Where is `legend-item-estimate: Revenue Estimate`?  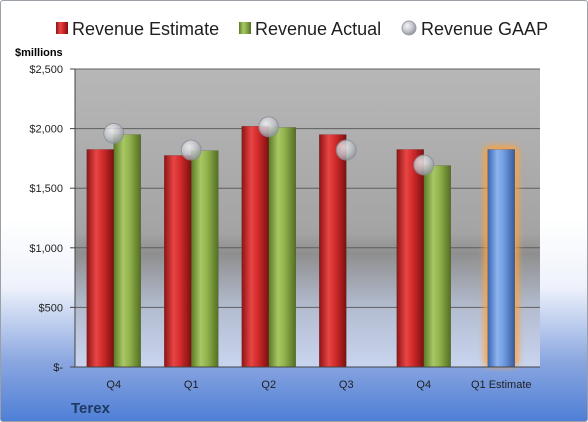
legend-item-estimate: Revenue Estimate is located at coordinates (137, 29).